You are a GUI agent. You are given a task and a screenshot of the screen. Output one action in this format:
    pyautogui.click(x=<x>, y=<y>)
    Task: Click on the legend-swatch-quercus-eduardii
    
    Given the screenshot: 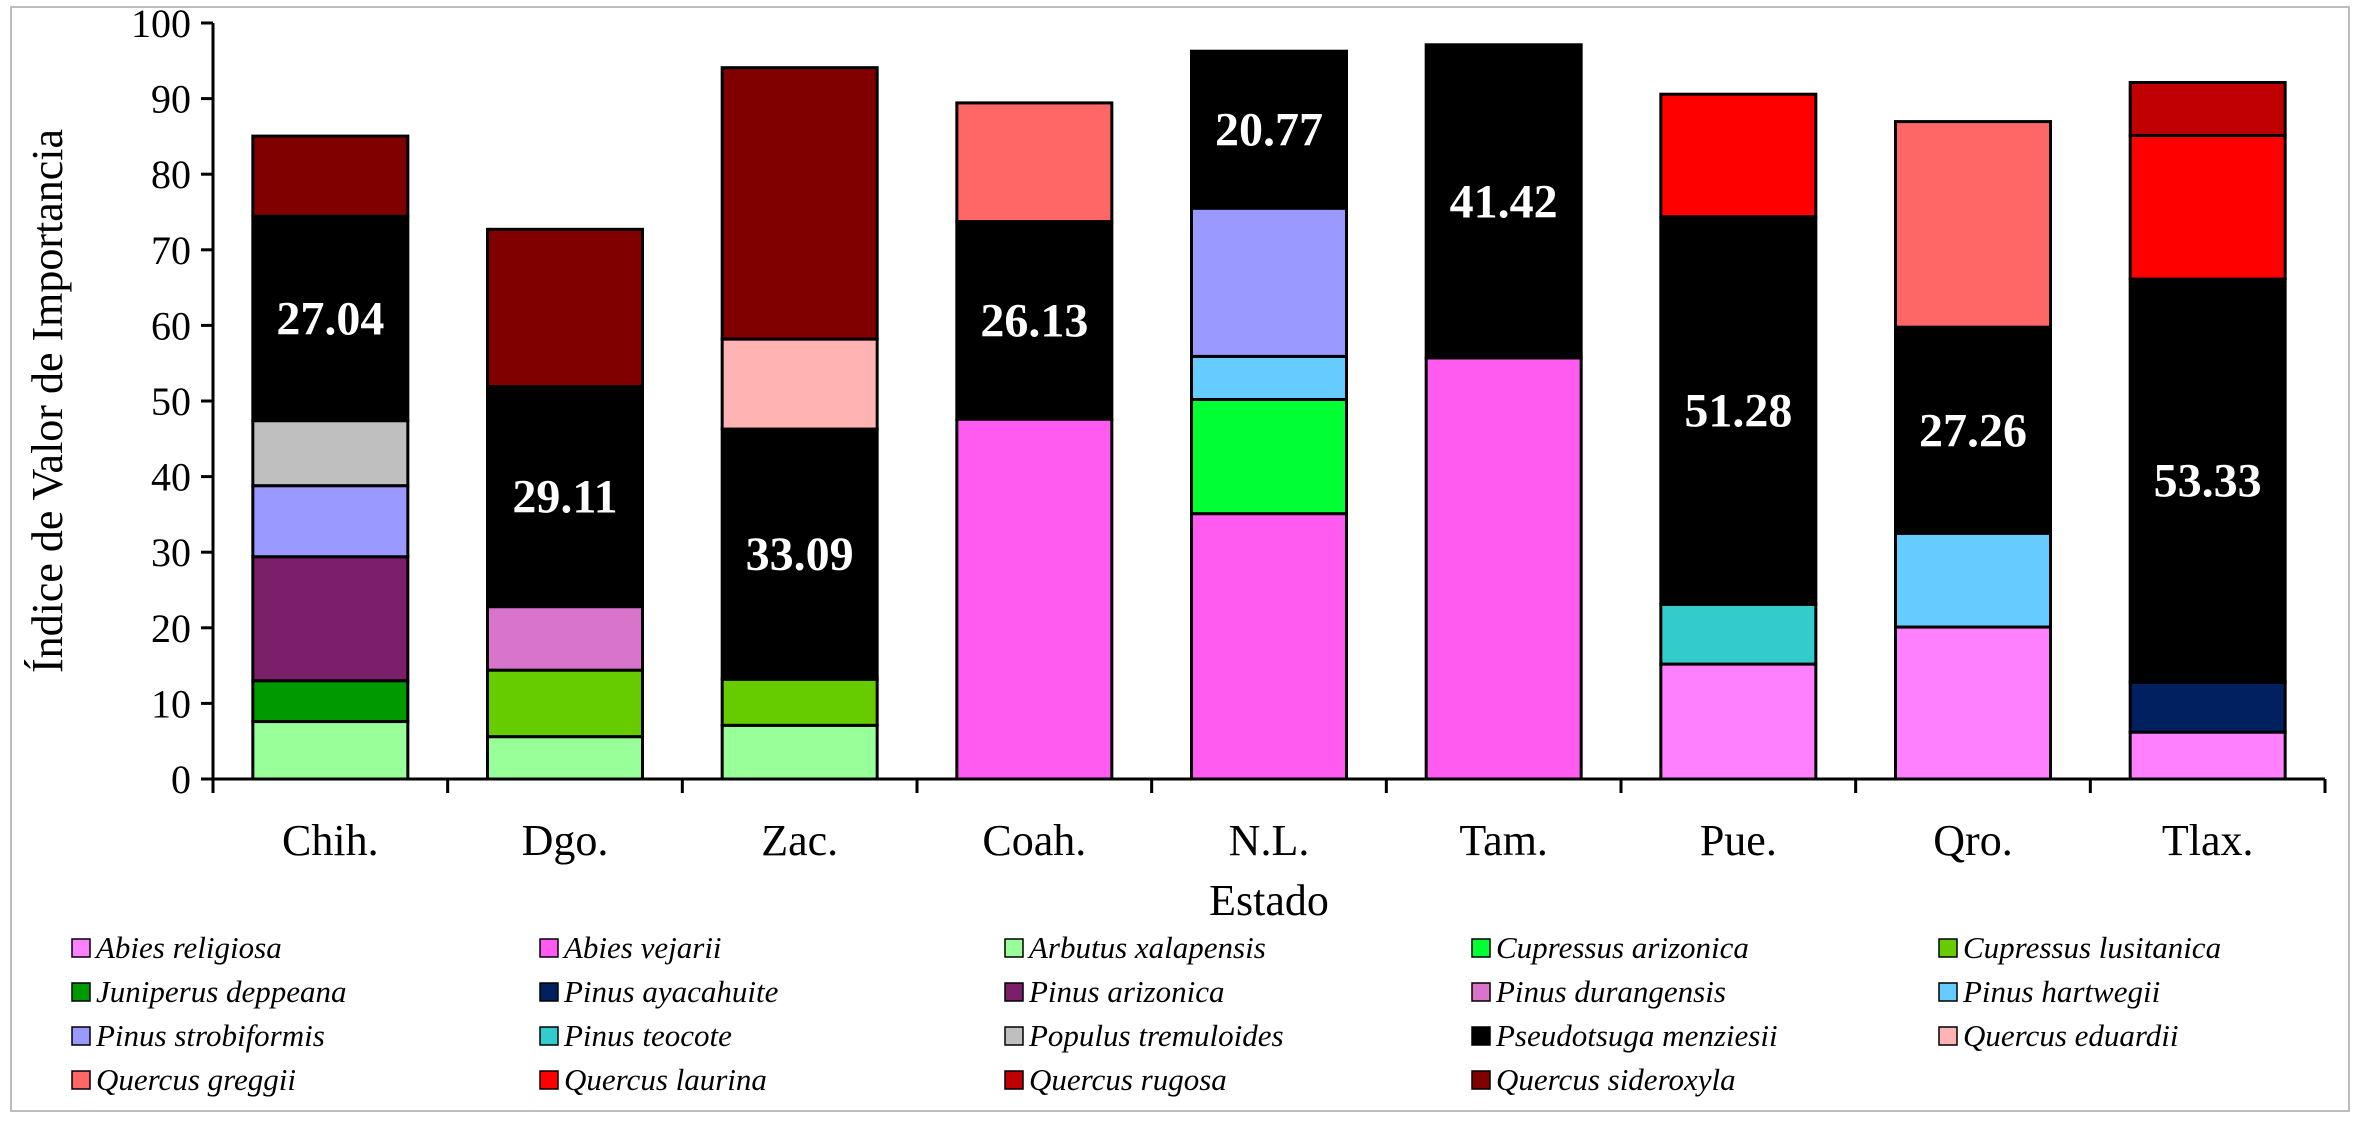 What is the action you would take?
    pyautogui.click(x=1948, y=1036)
    